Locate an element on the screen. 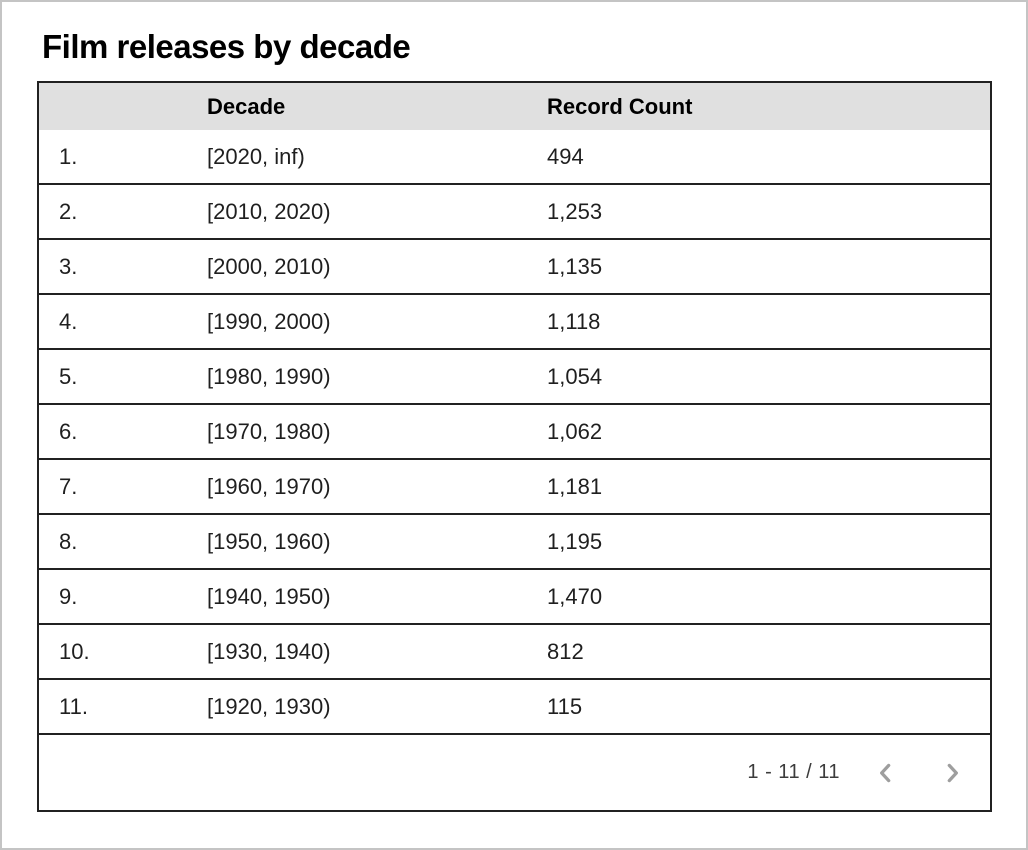 This screenshot has height=850, width=1028. table-row: 10. [1930, 1940) 812 is located at coordinates (514, 652).